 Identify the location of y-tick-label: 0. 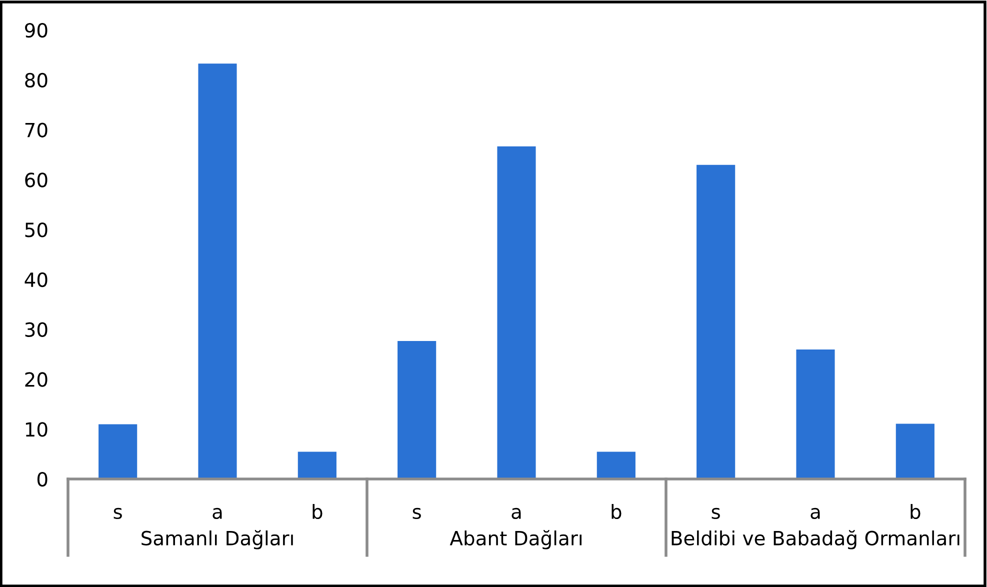
(42, 479).